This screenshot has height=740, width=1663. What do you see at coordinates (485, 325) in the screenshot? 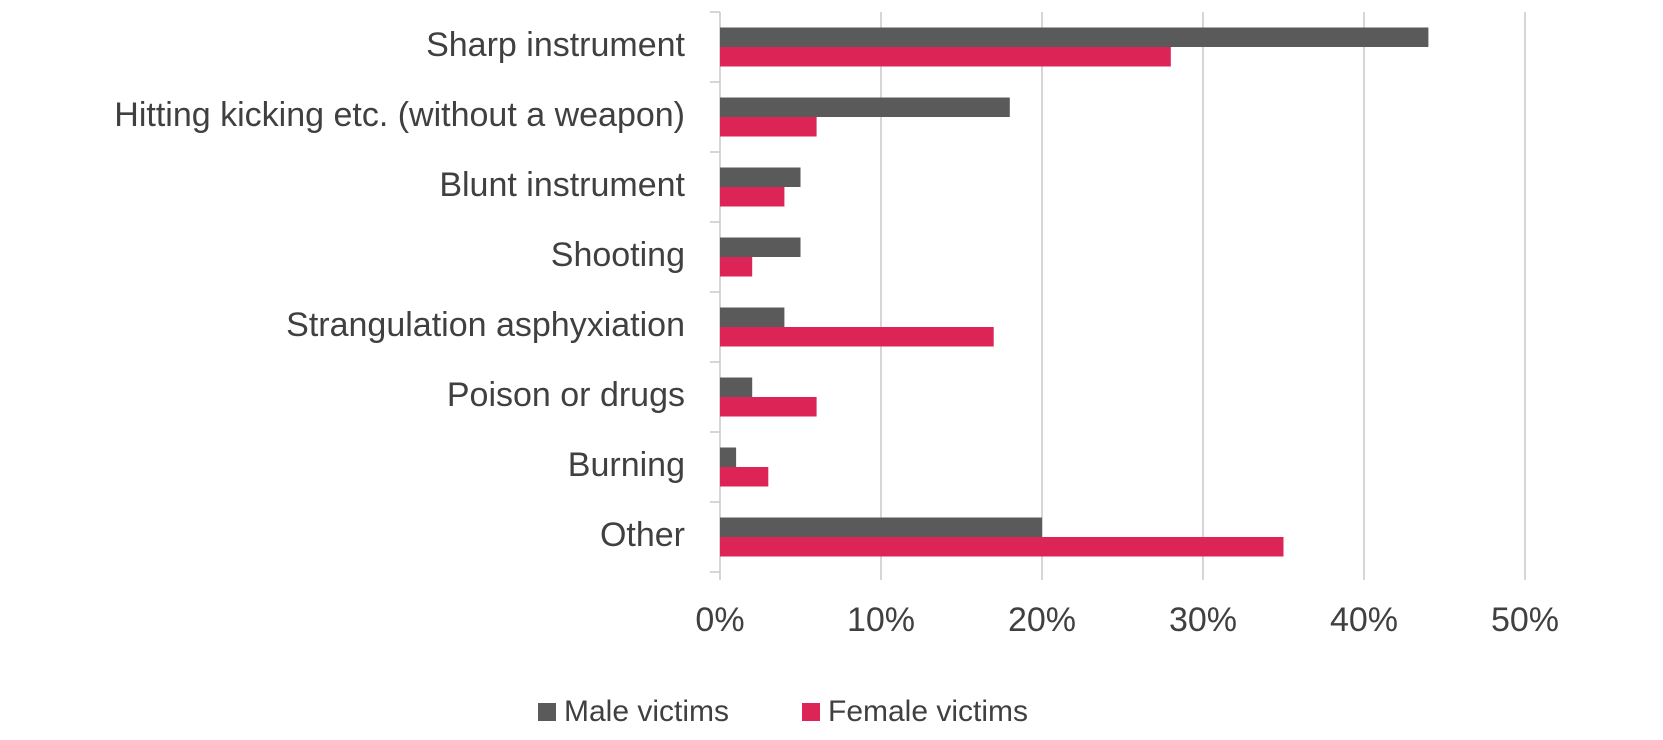
I see `y-tick-label: Strangulation asphyxiation` at bounding box center [485, 325].